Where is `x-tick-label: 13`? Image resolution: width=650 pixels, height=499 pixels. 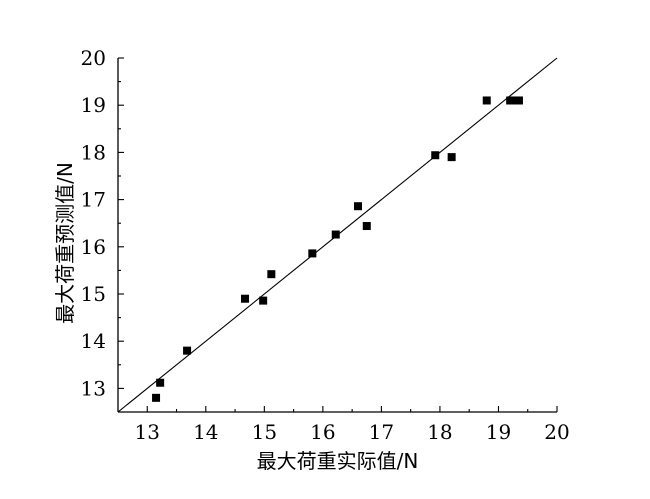
x-tick-label: 13 is located at coordinates (147, 432).